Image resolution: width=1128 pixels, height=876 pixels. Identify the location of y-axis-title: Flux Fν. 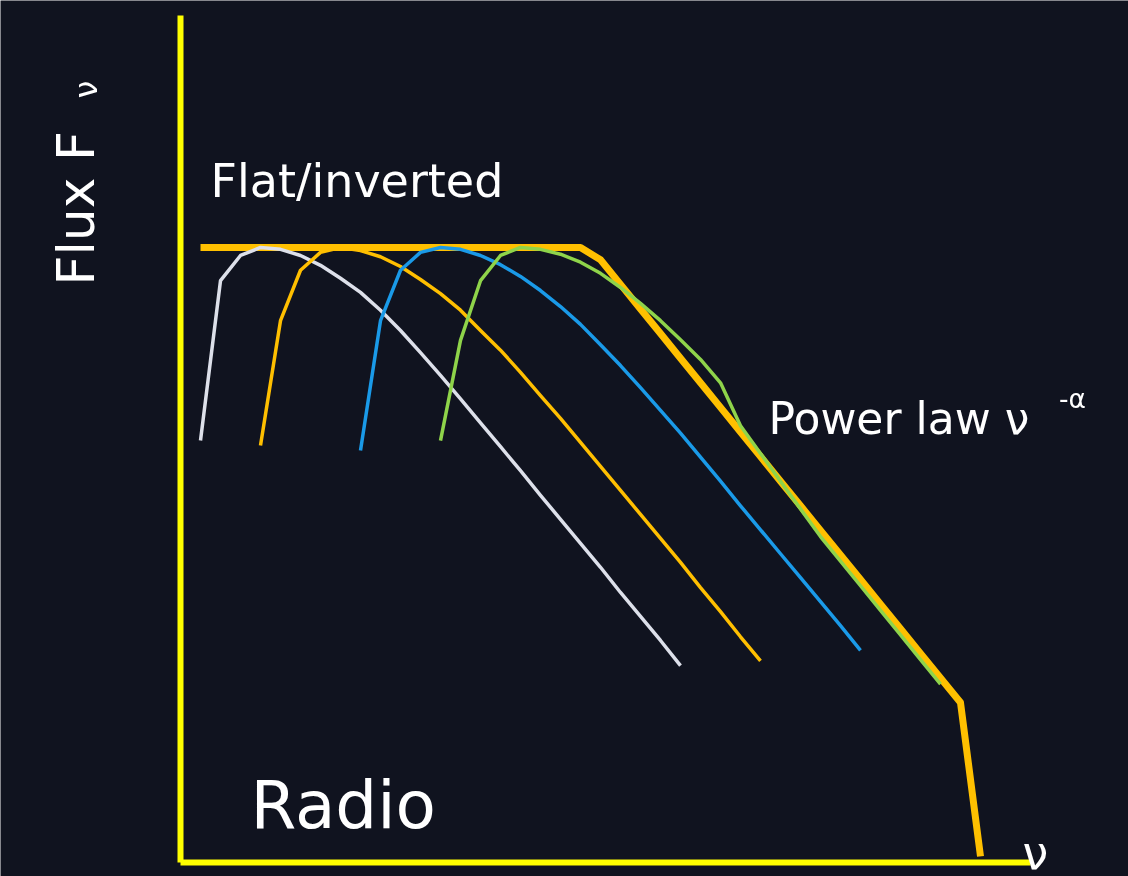
(75, 183).